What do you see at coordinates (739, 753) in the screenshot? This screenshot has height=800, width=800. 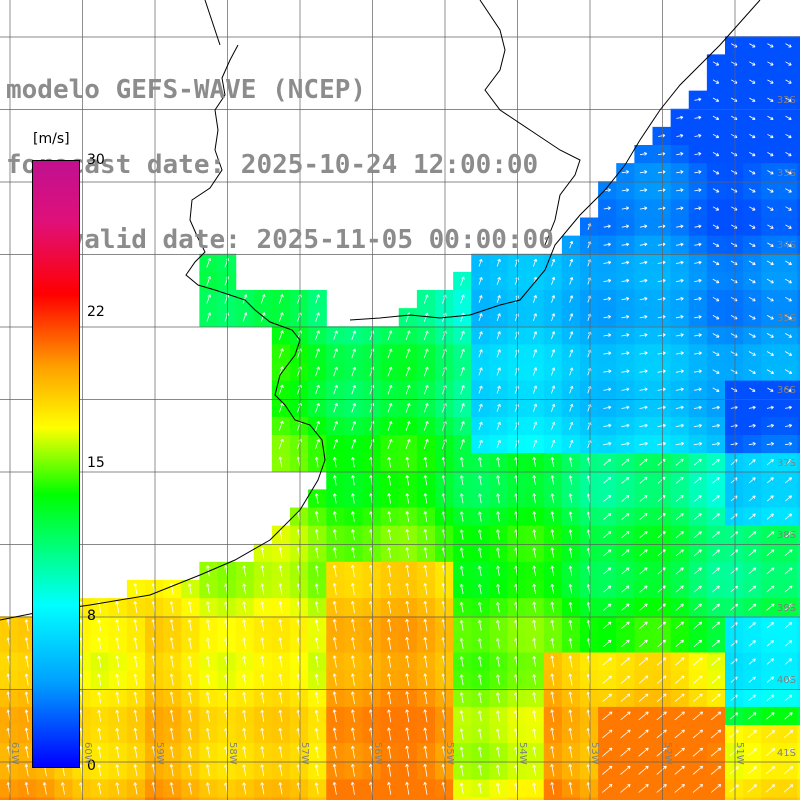 I see `lon-label: 51W` at bounding box center [739, 753].